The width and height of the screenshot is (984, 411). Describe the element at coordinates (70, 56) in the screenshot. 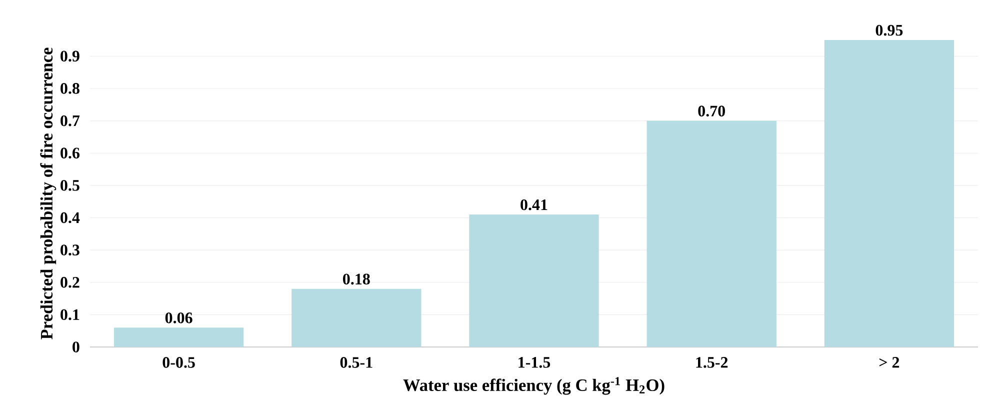

I see `y-tick-label: 0.9` at that location.